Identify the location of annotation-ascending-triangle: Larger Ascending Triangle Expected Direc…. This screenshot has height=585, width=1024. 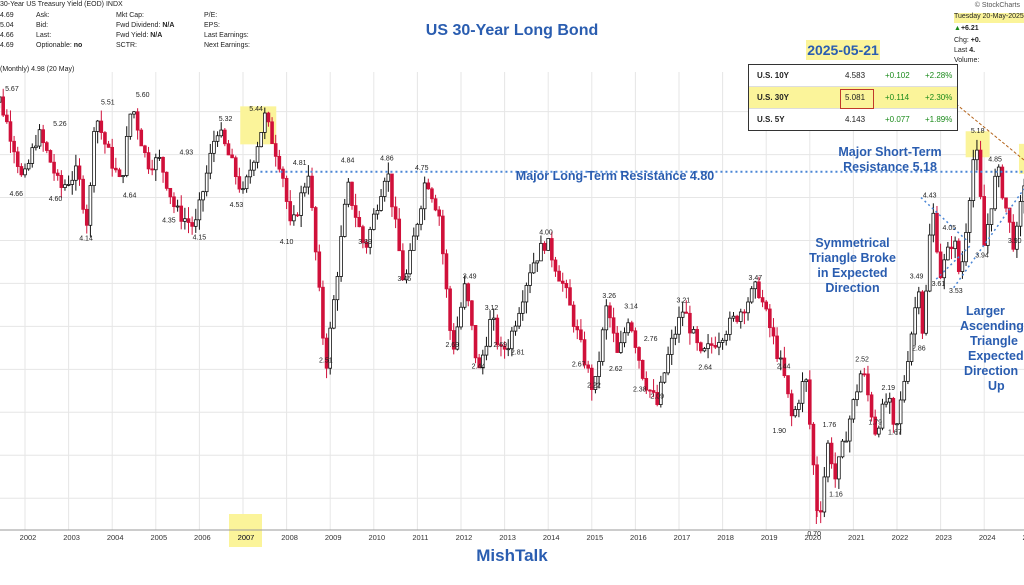
(992, 348).